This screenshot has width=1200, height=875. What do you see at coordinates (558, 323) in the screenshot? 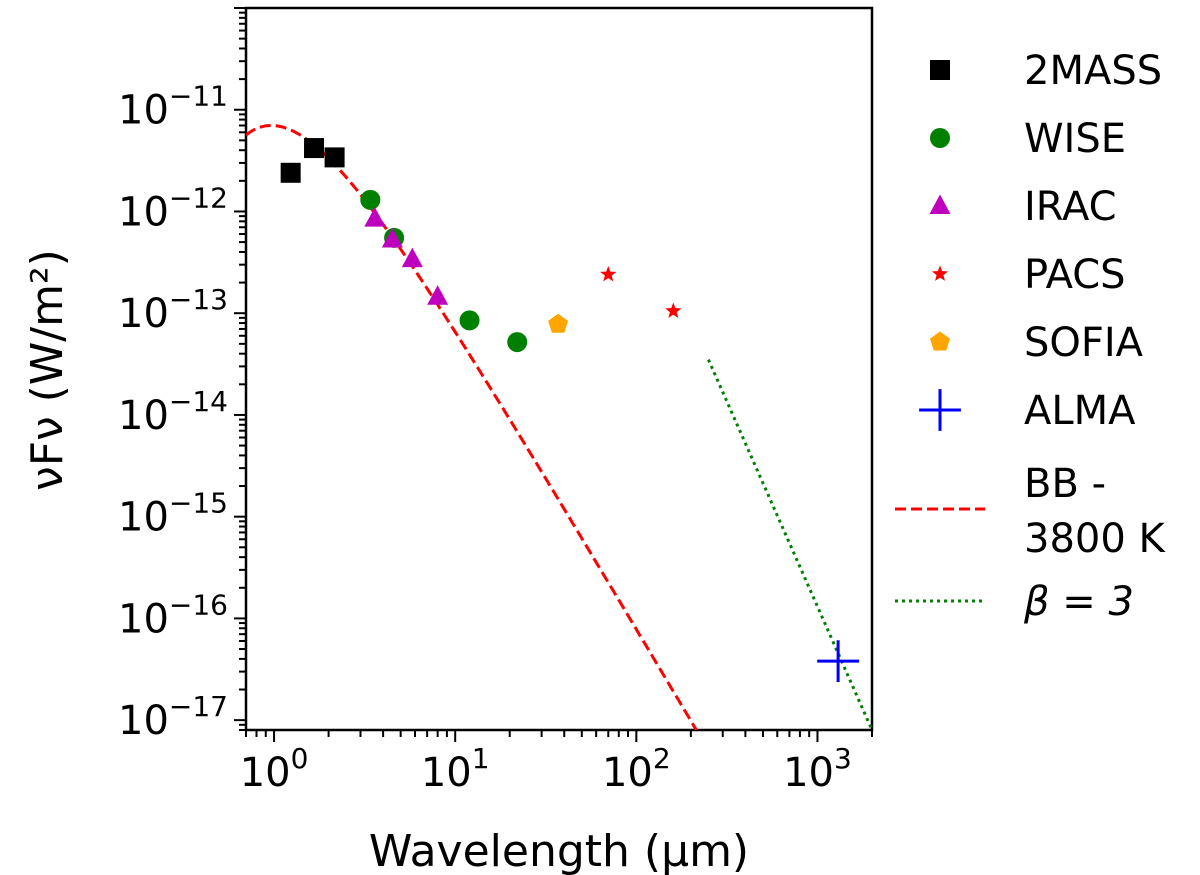
I see `sofia-point` at bounding box center [558, 323].